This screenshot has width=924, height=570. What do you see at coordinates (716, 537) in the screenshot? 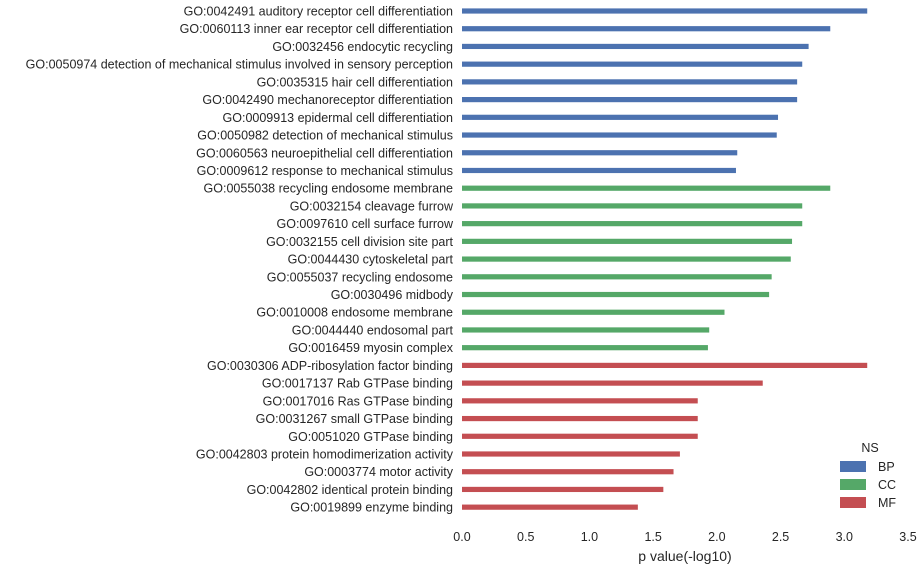
I see `x-tick-label: 2.0` at bounding box center [716, 537].